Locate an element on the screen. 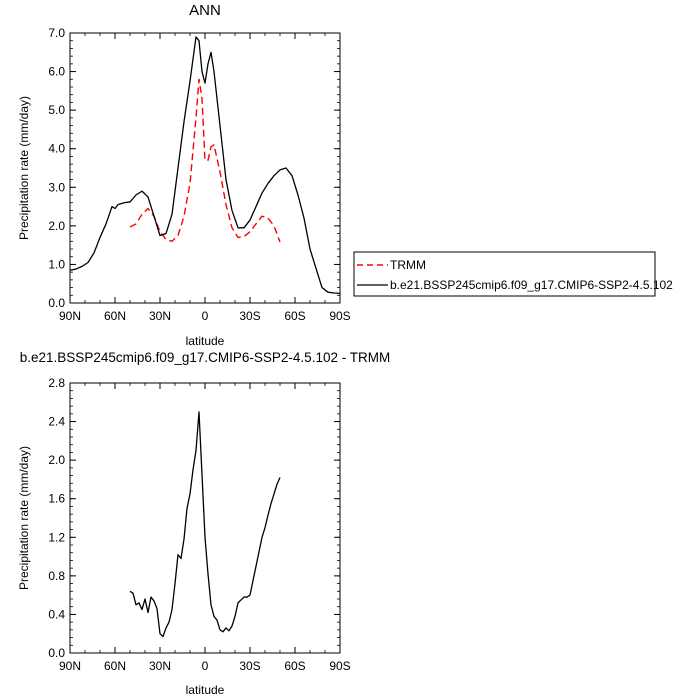 The width and height of the screenshot is (700, 700). c0-xtick-label: 90S is located at coordinates (339, 316).